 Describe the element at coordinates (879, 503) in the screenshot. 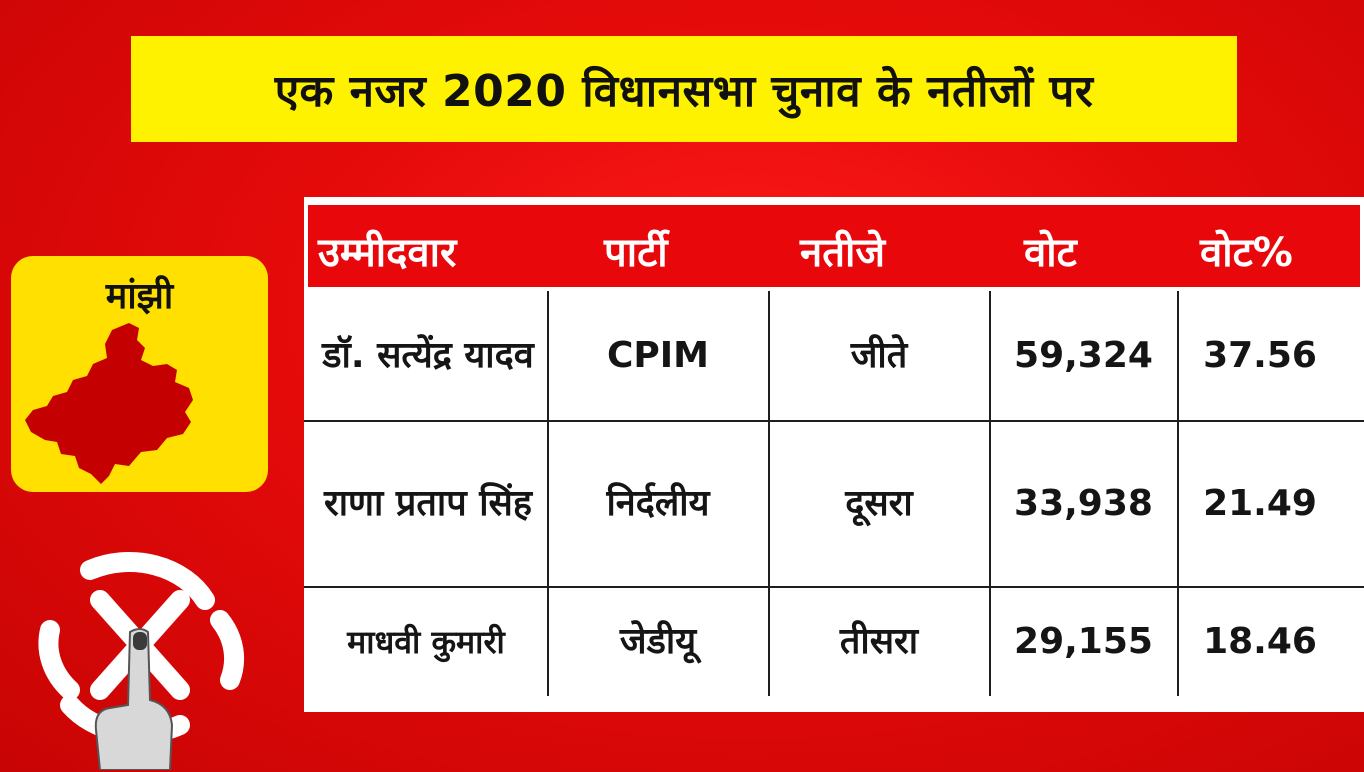

I see `result-status: दूसरा` at that location.